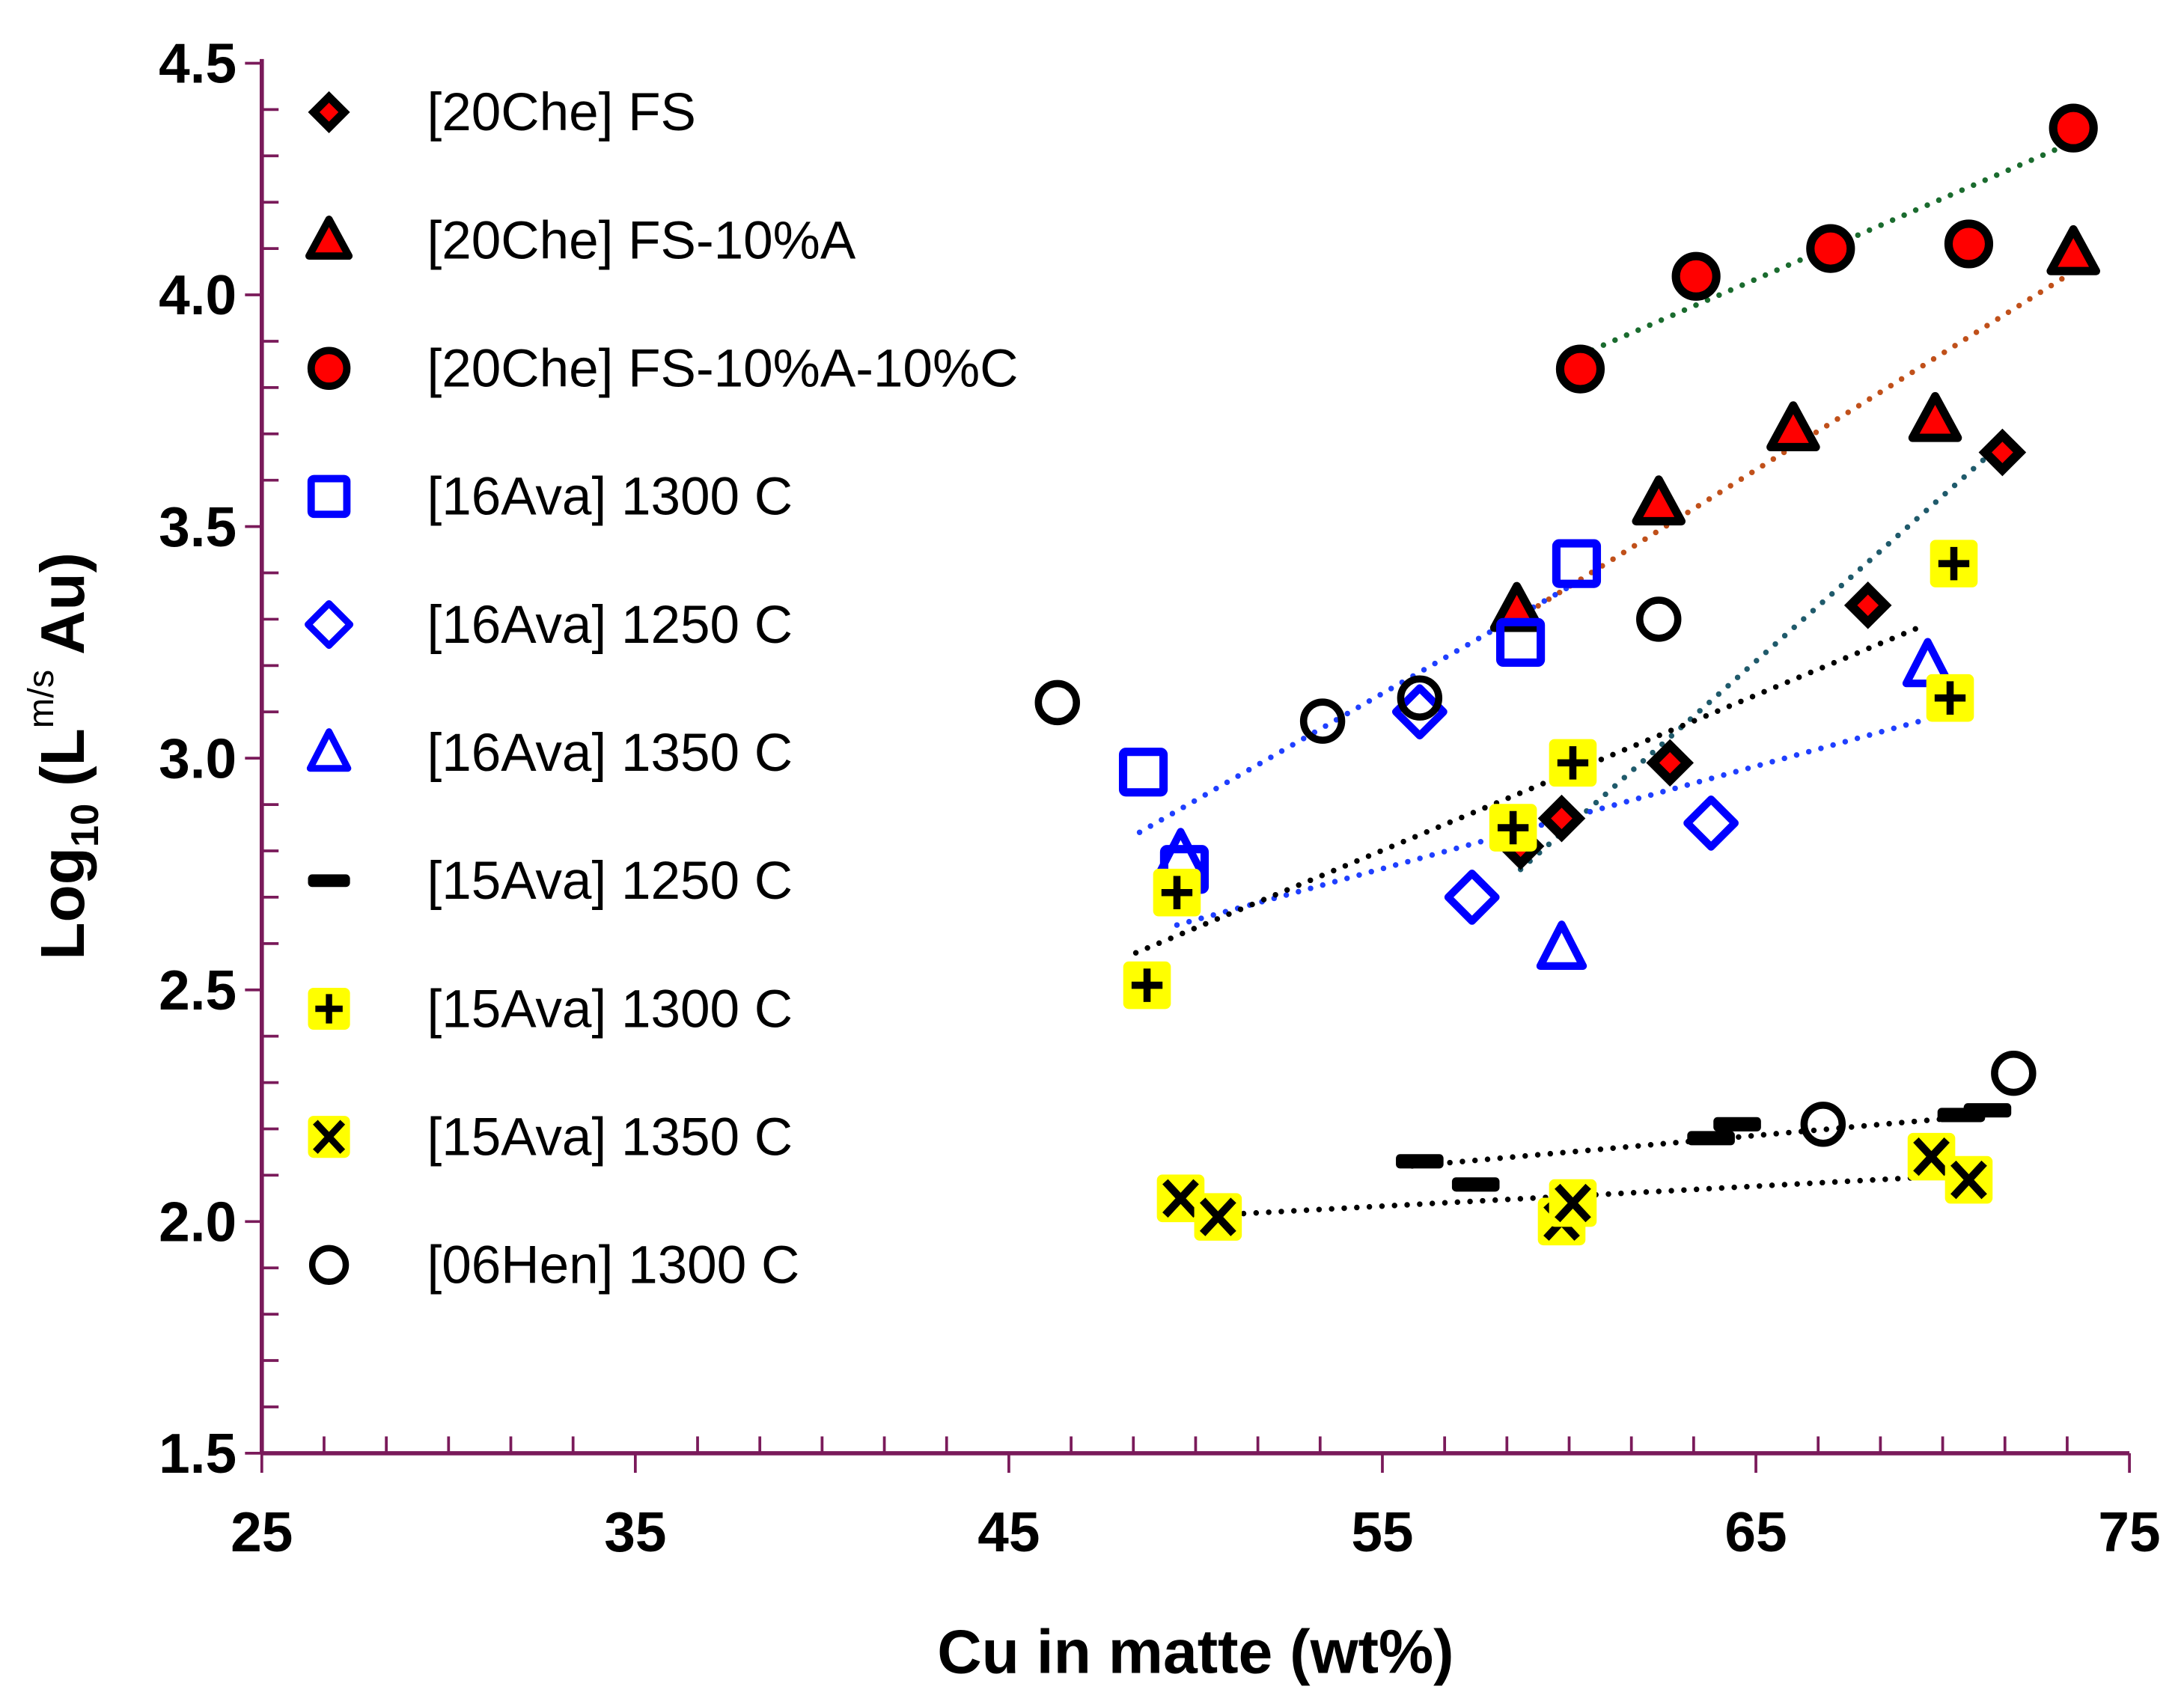  What do you see at coordinates (62, 611) in the screenshot?
I see `y-label-rest: Au)` at bounding box center [62, 611].